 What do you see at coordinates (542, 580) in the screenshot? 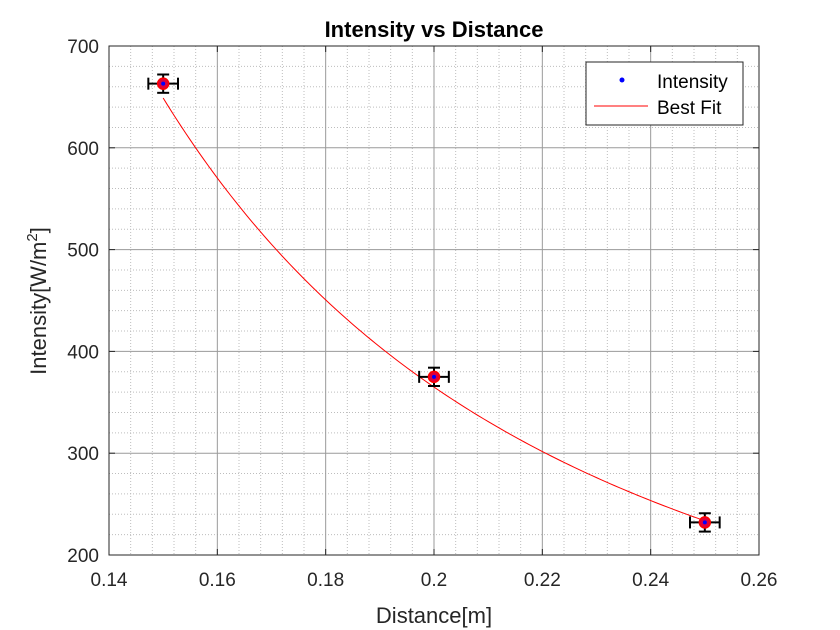
I see `x-tick-label: 0.22` at bounding box center [542, 580].